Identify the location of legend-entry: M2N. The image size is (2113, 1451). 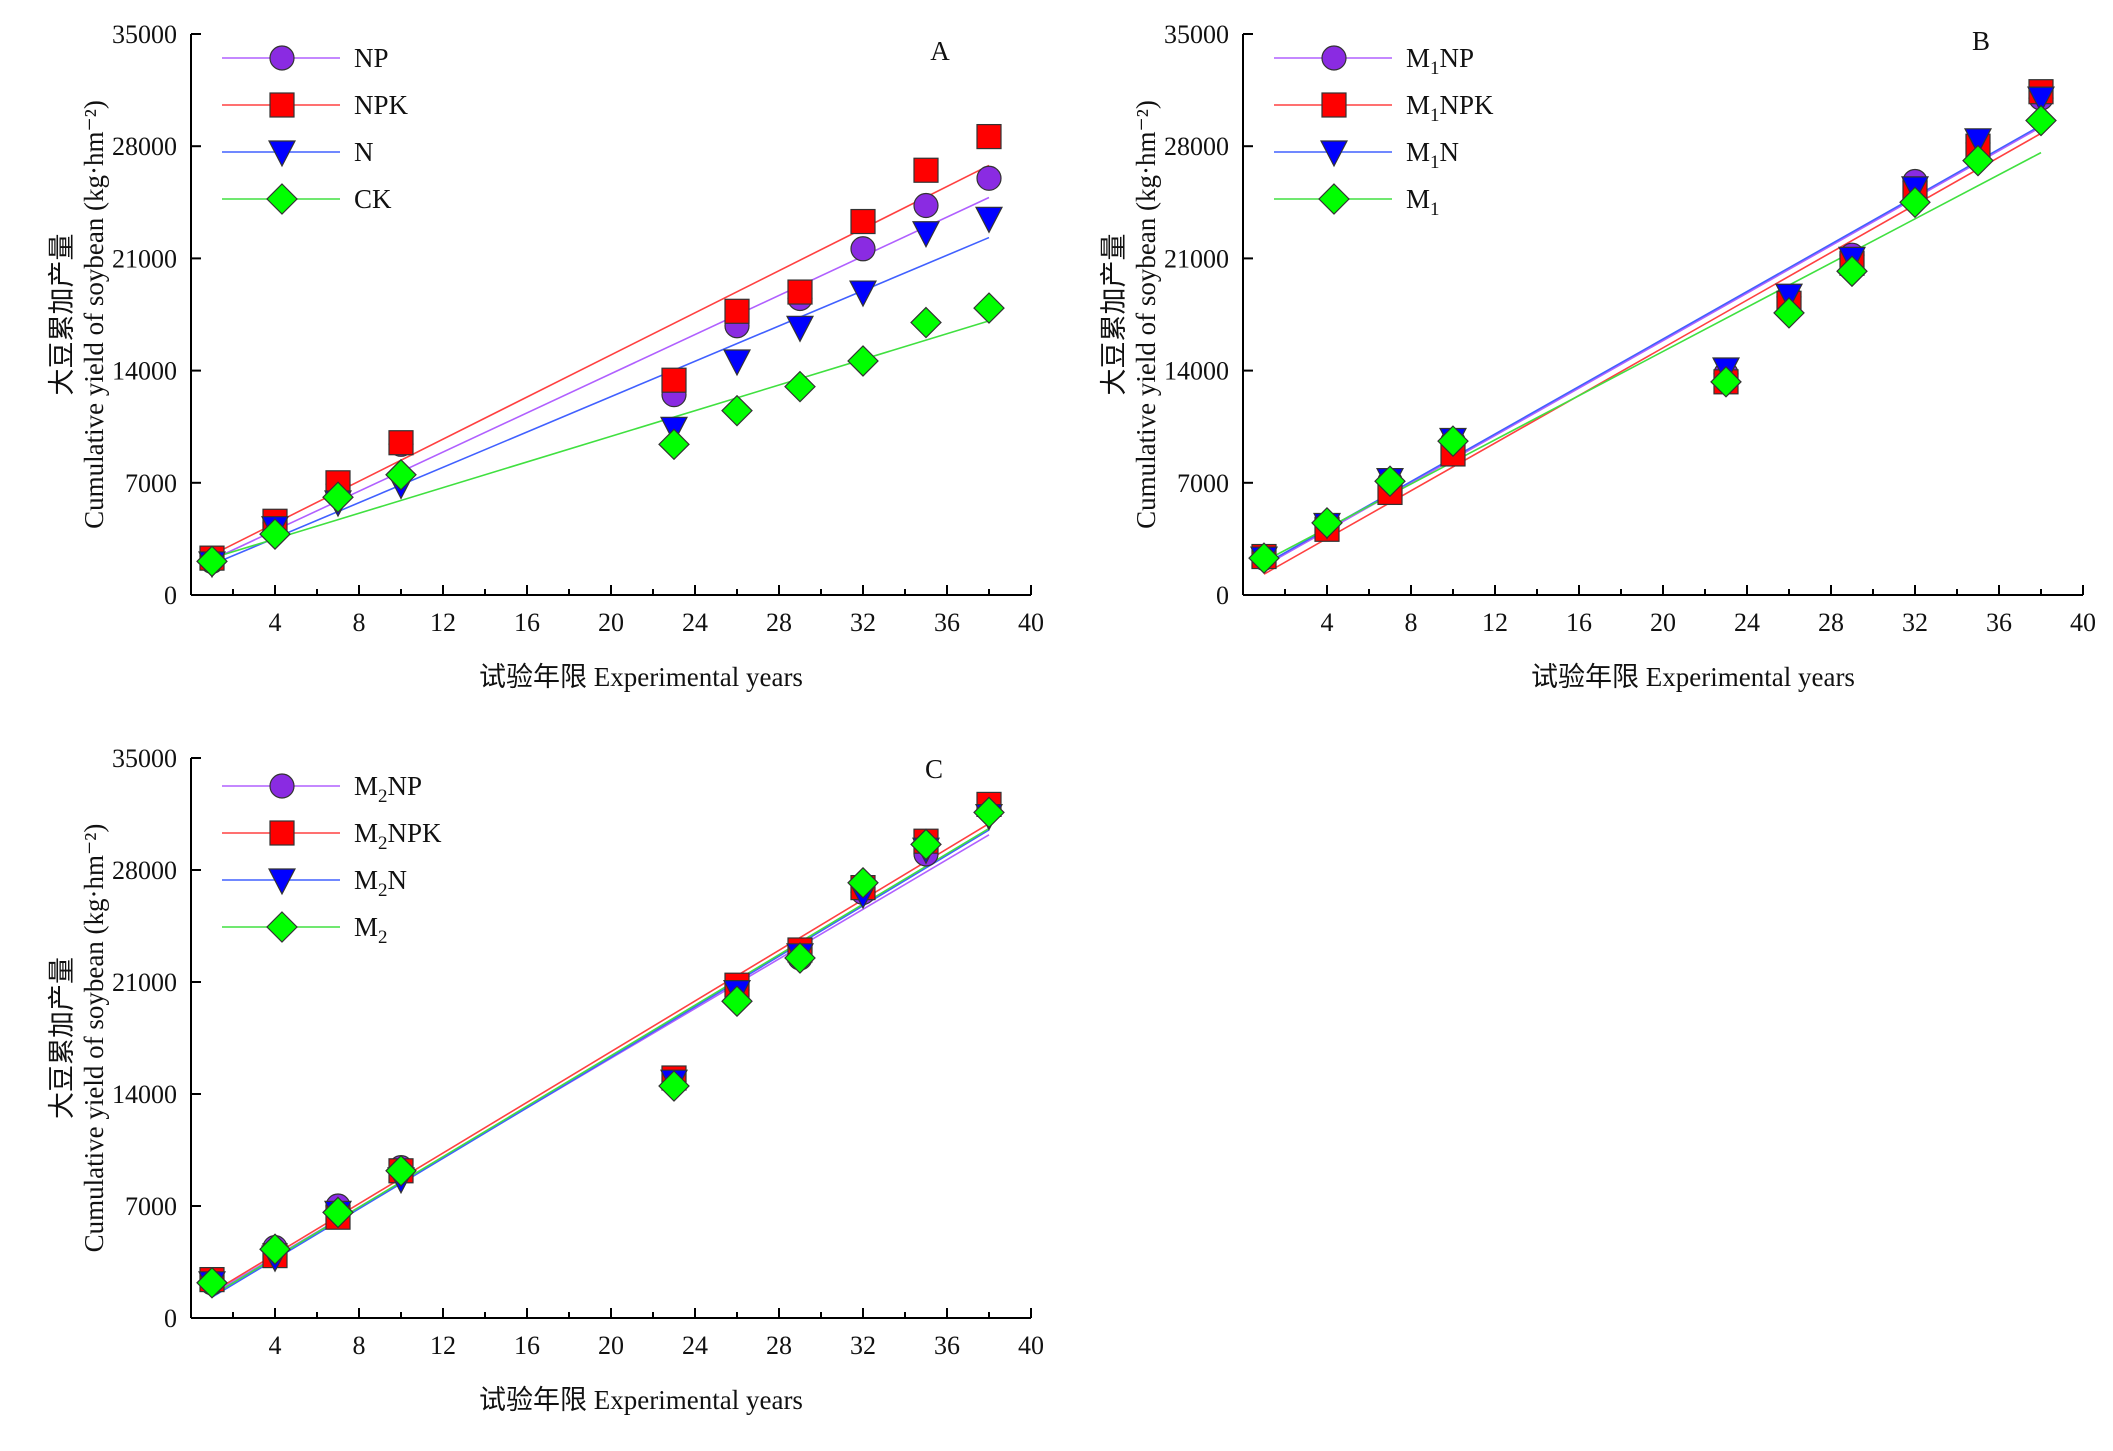
(314, 883).